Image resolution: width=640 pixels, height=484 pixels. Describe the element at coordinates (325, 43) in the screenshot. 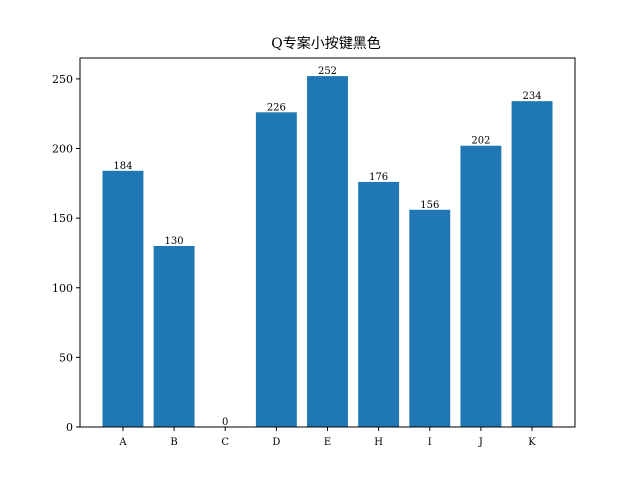

I see `chart-title: Q专案小按键黑色` at that location.